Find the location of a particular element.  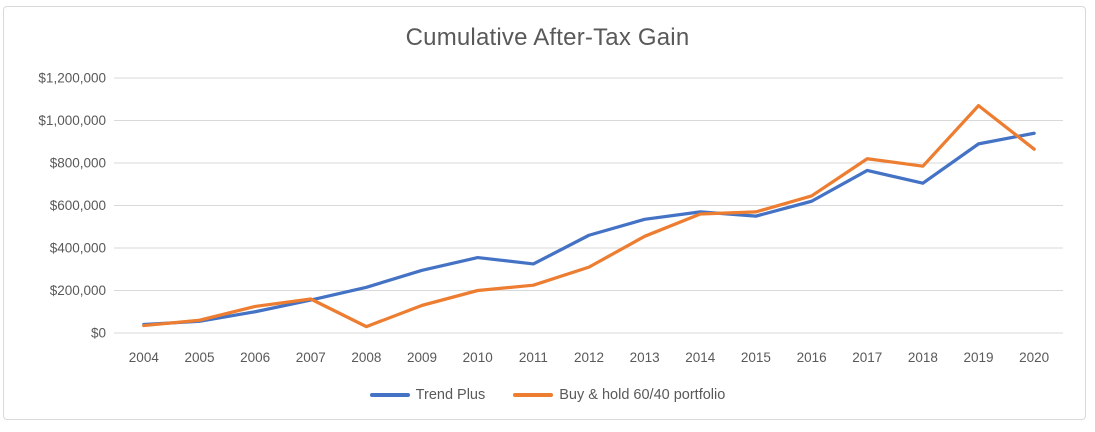

x-axis-tick-label: 2020 is located at coordinates (1034, 357).